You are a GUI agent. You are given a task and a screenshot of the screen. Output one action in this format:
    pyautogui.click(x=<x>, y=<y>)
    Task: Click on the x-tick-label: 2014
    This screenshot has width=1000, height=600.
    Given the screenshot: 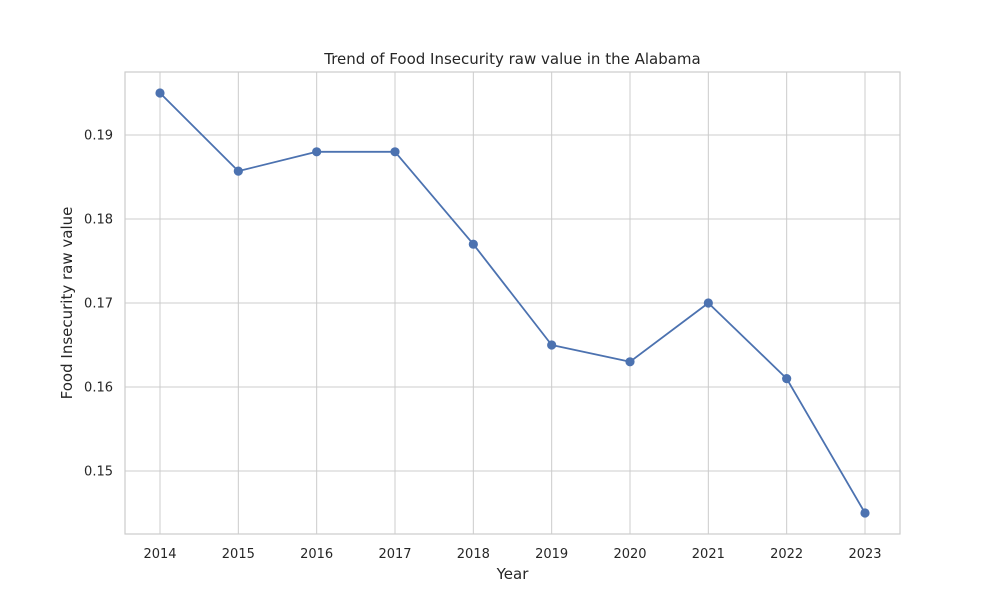 What is the action you would take?
    pyautogui.click(x=159, y=554)
    